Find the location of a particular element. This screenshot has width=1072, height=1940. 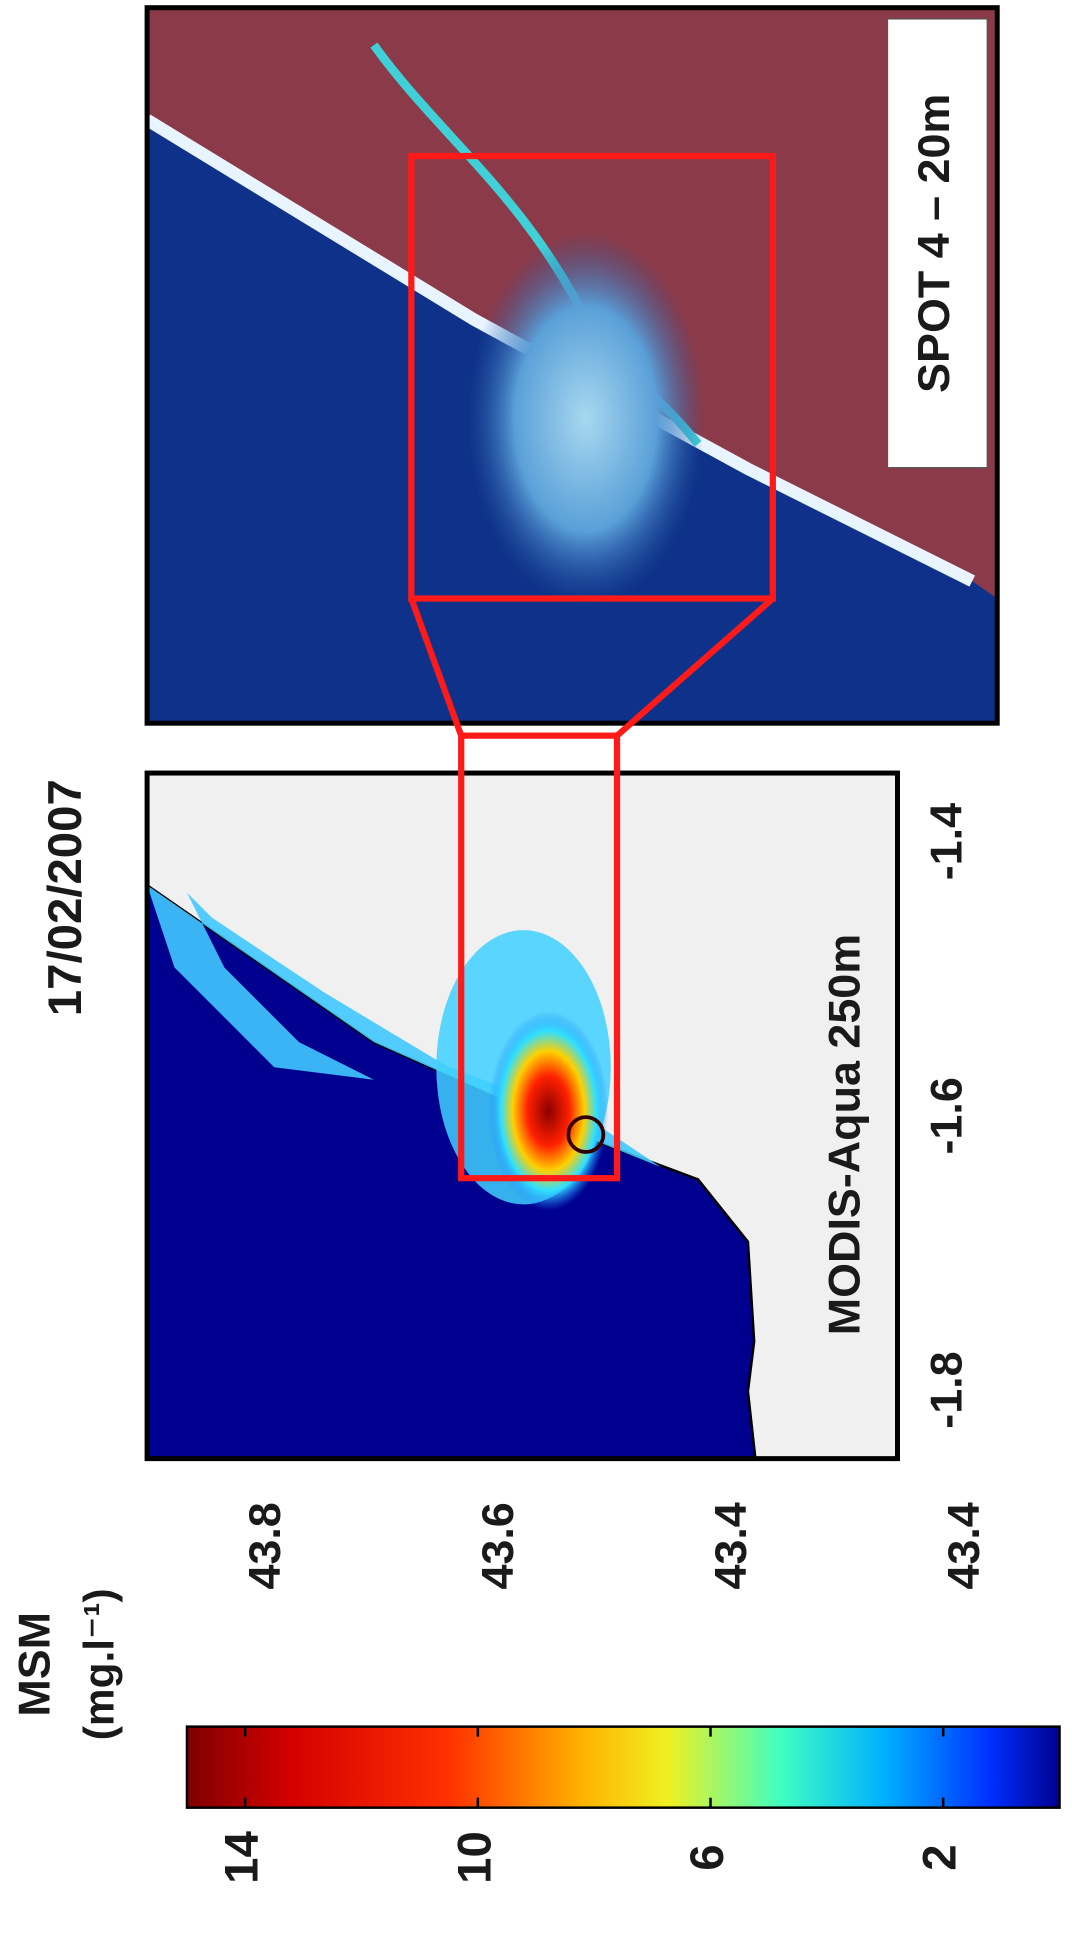

y-tick-label: 43.8 is located at coordinates (264, 1545).